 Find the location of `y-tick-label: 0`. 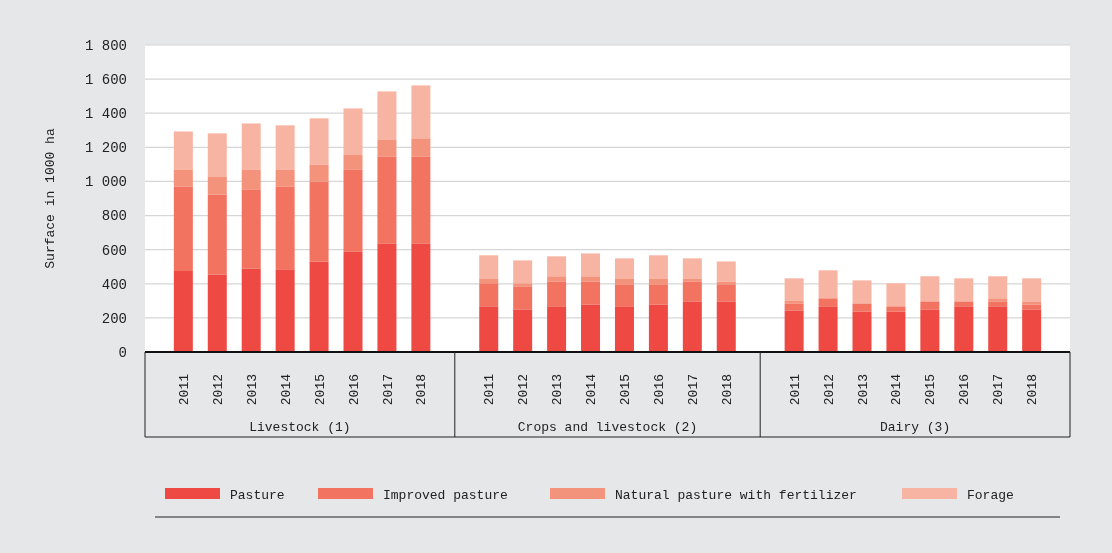

y-tick-label: 0 is located at coordinates (122, 352).